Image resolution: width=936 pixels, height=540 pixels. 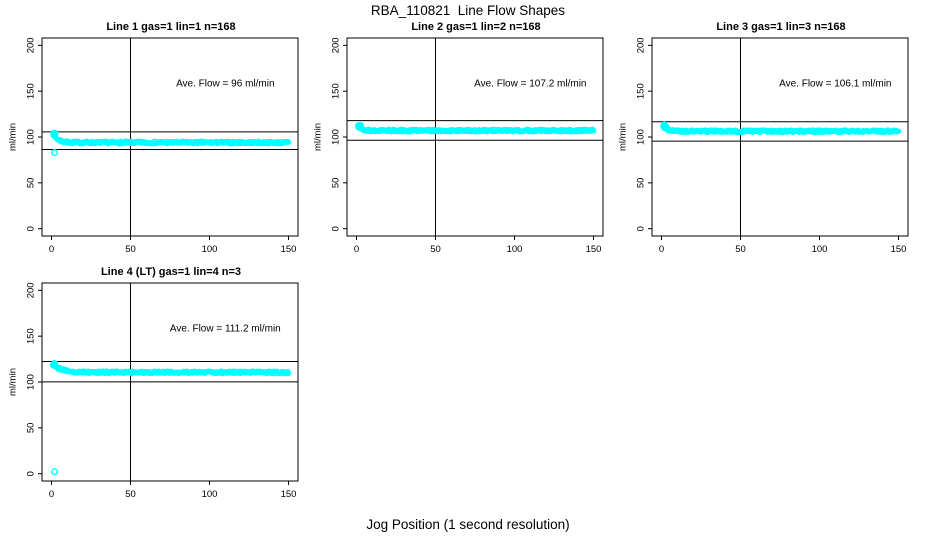 I want to click on subplot-title-line1: Line 1 gas=1 lin=1 n=168, so click(x=171, y=27).